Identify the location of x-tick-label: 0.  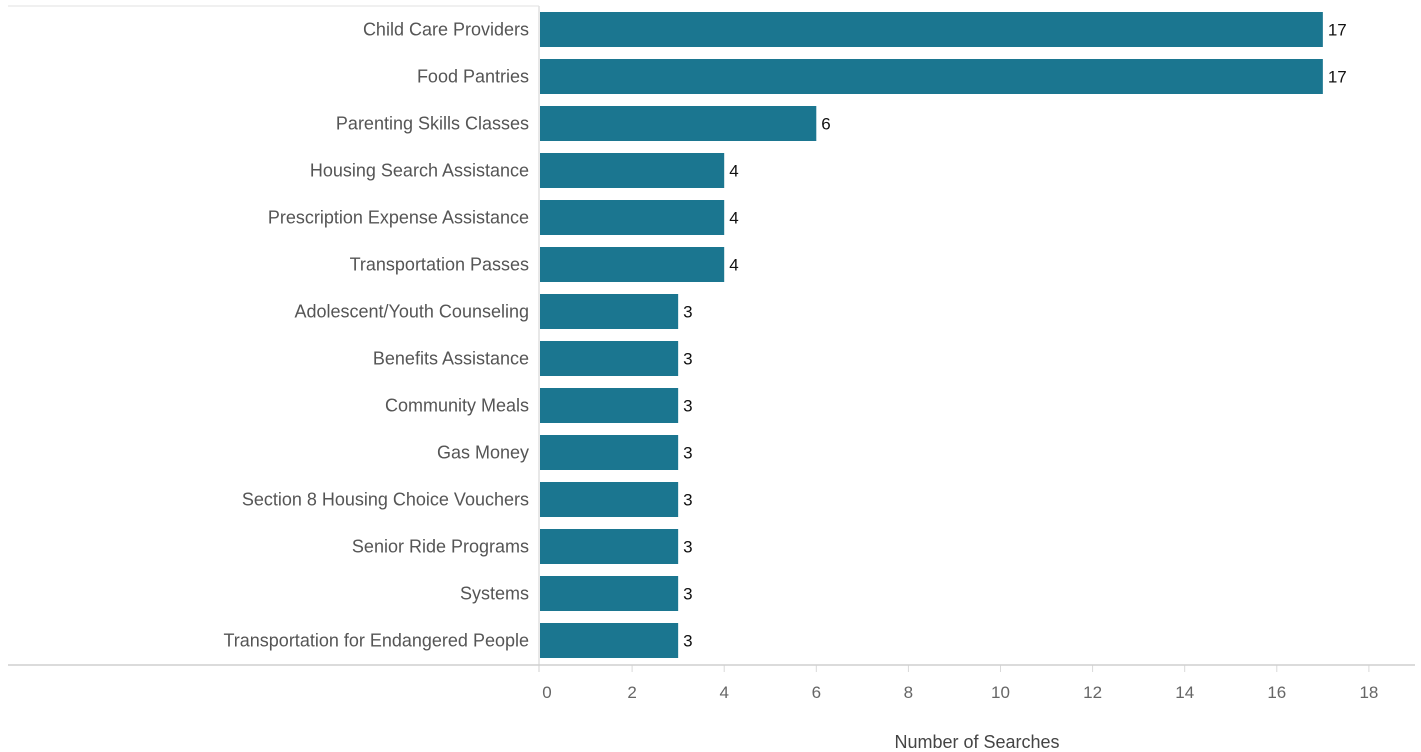
(546, 692).